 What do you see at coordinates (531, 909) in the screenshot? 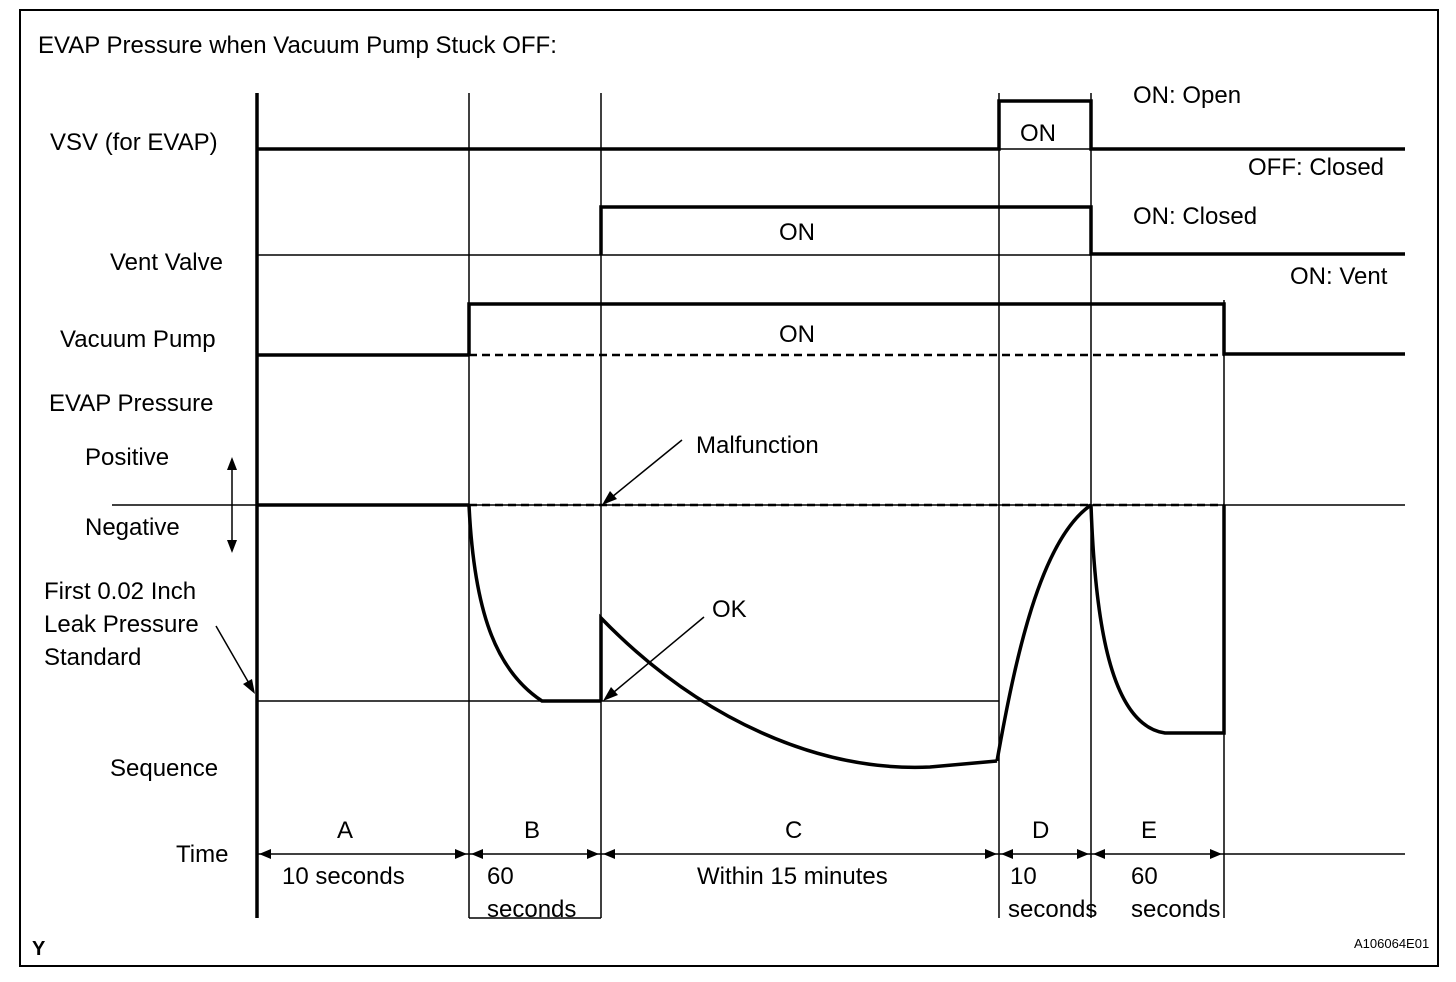
I see `duration-b-line2: seconds` at bounding box center [531, 909].